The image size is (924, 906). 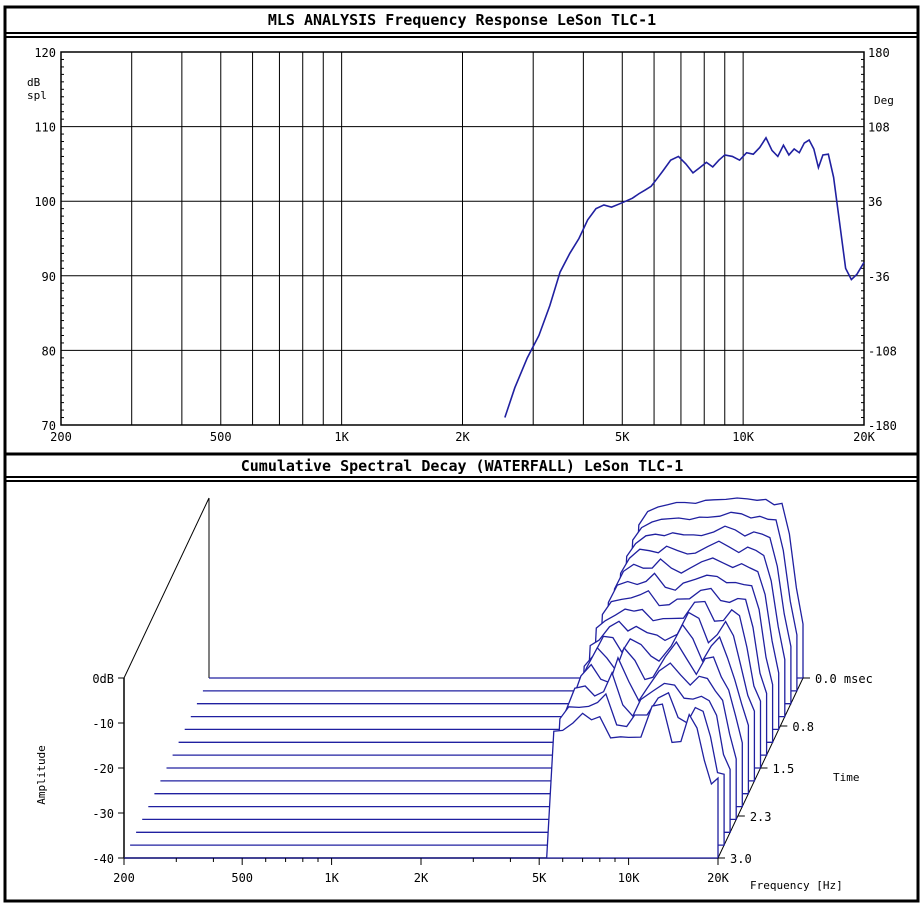 I want to click on time-tick-label: 1.5, so click(x=784, y=769).